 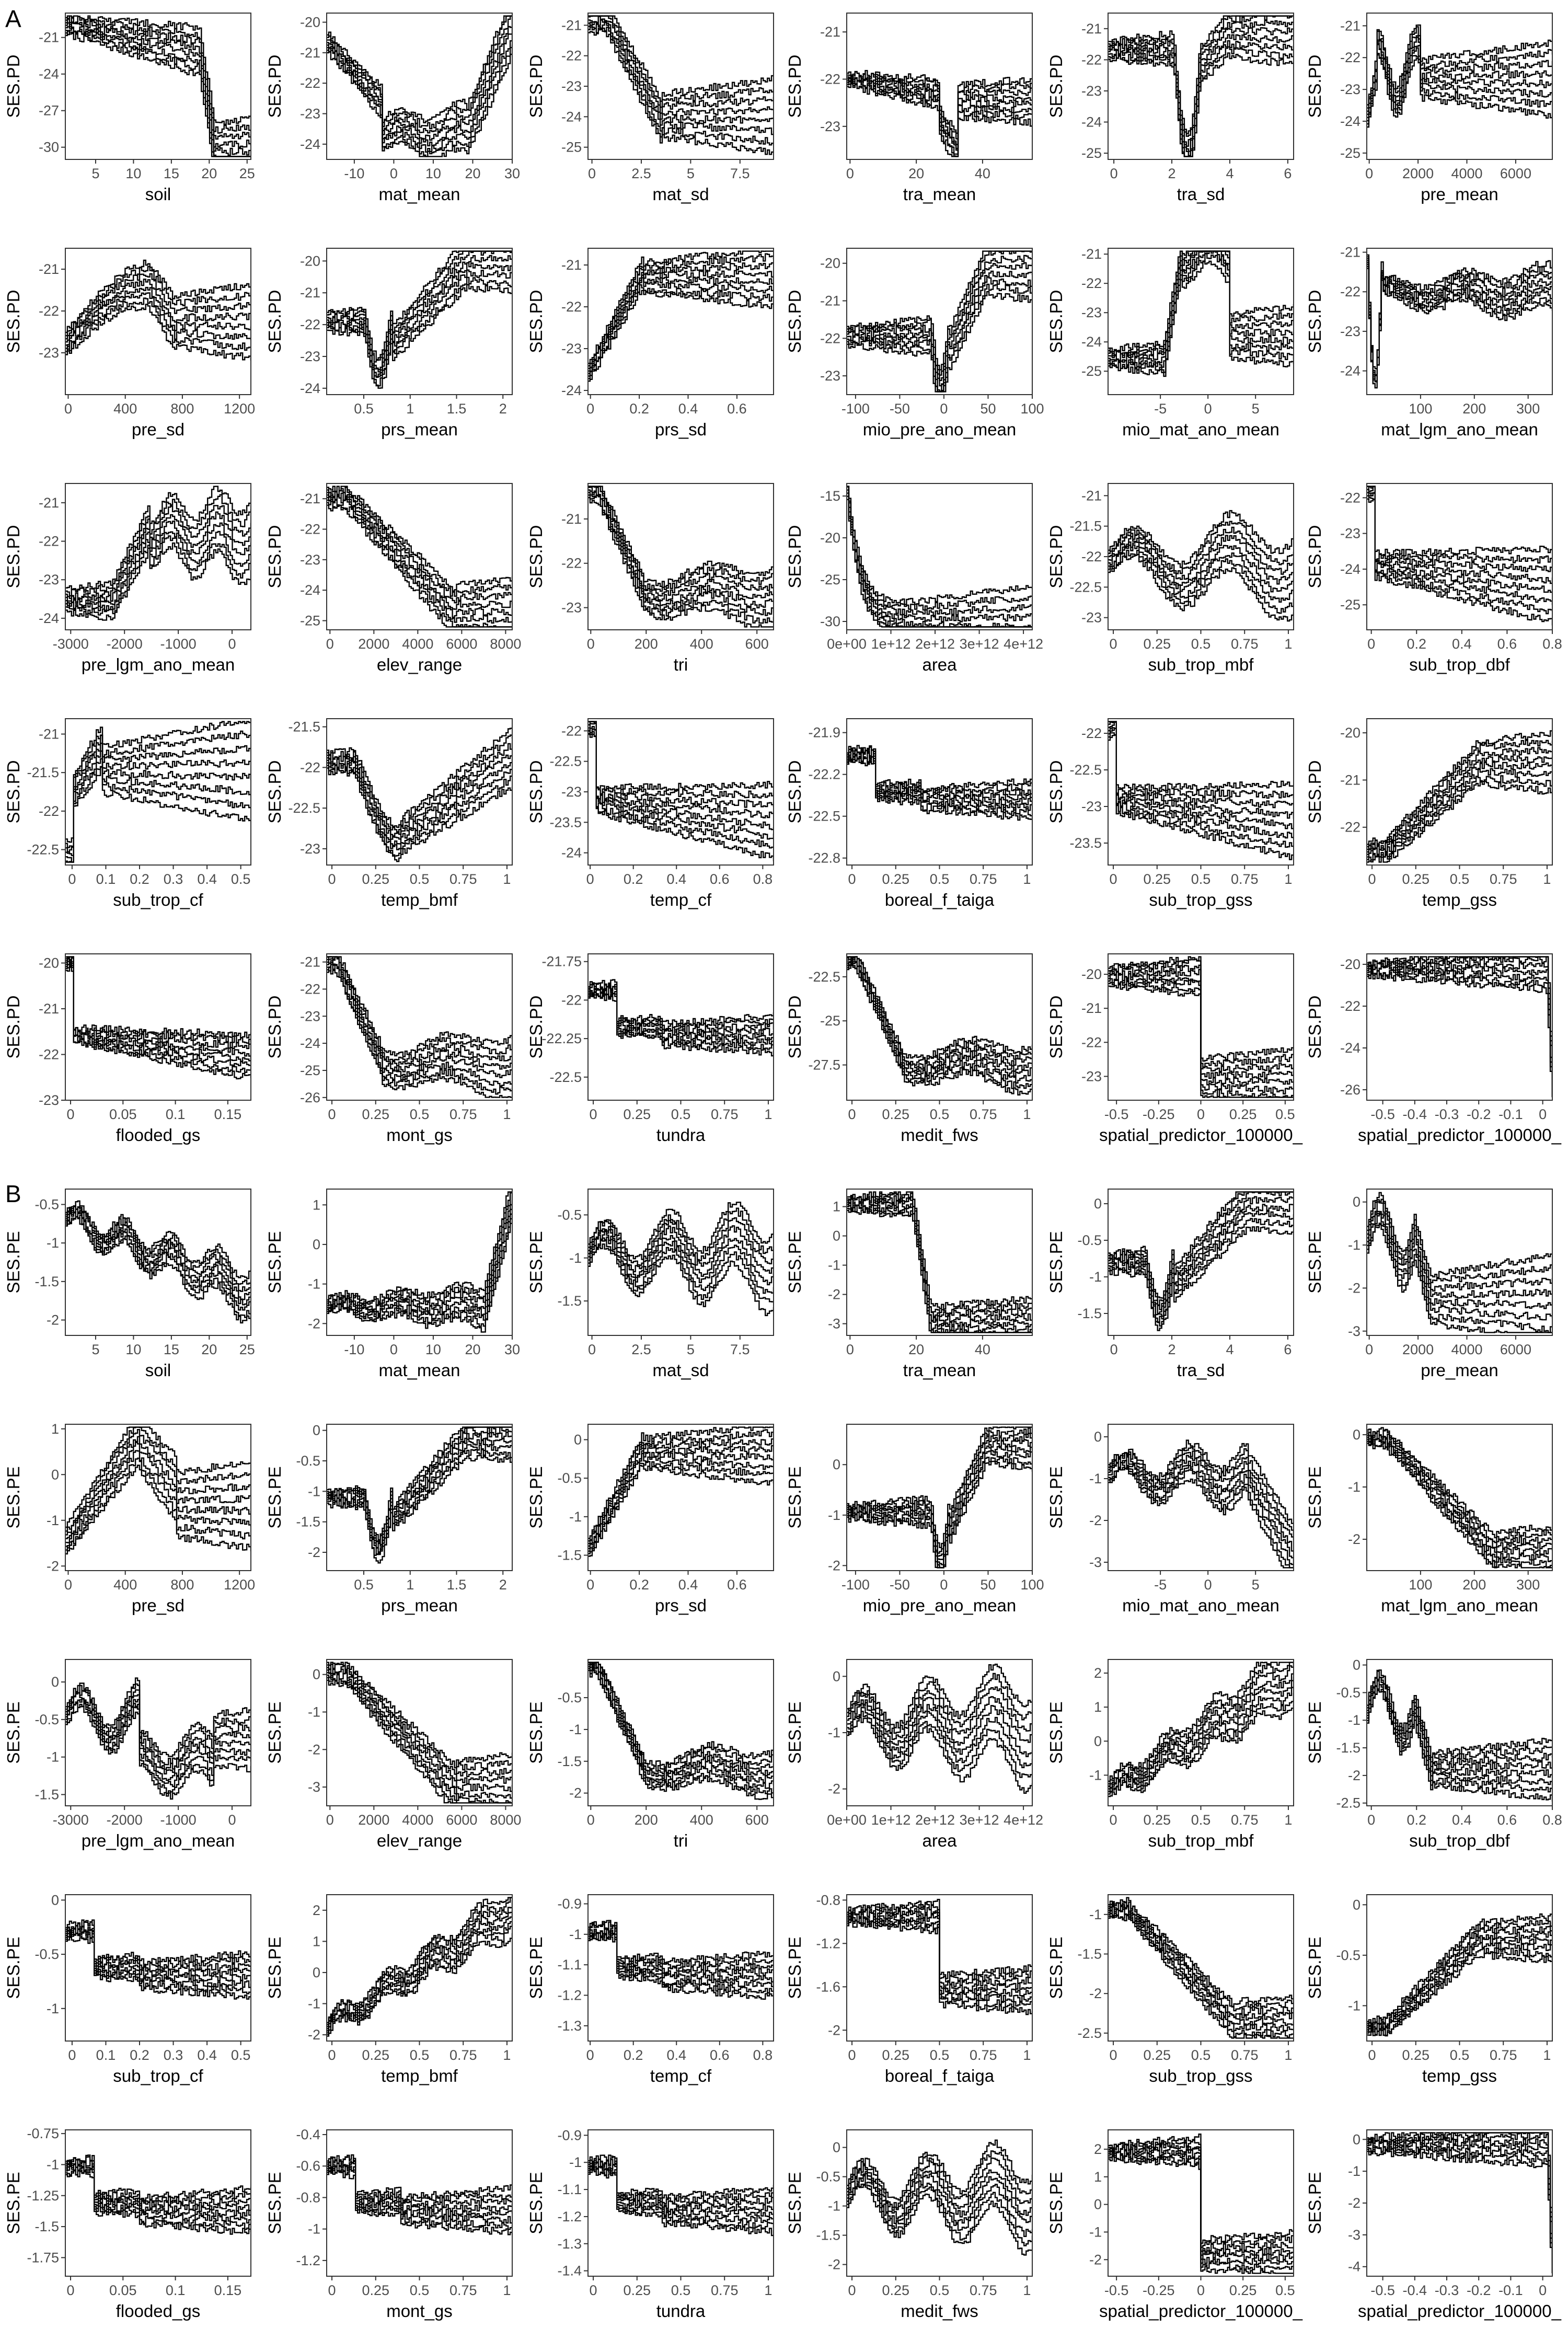 I want to click on x-tick-label: 30, so click(x=512, y=173).